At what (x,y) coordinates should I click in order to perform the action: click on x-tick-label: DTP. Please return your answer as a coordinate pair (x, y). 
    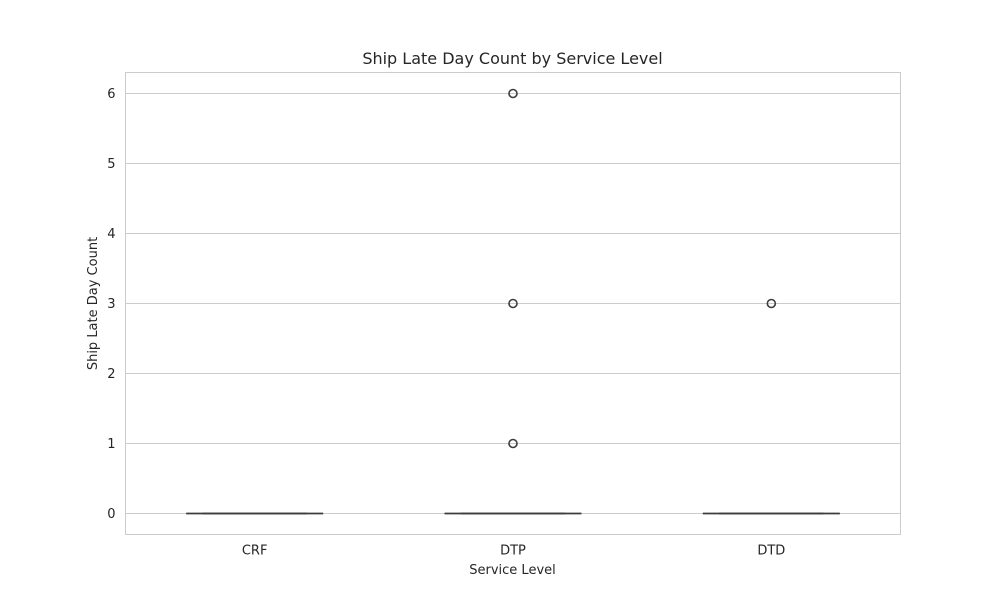
    Looking at the image, I should click on (513, 551).